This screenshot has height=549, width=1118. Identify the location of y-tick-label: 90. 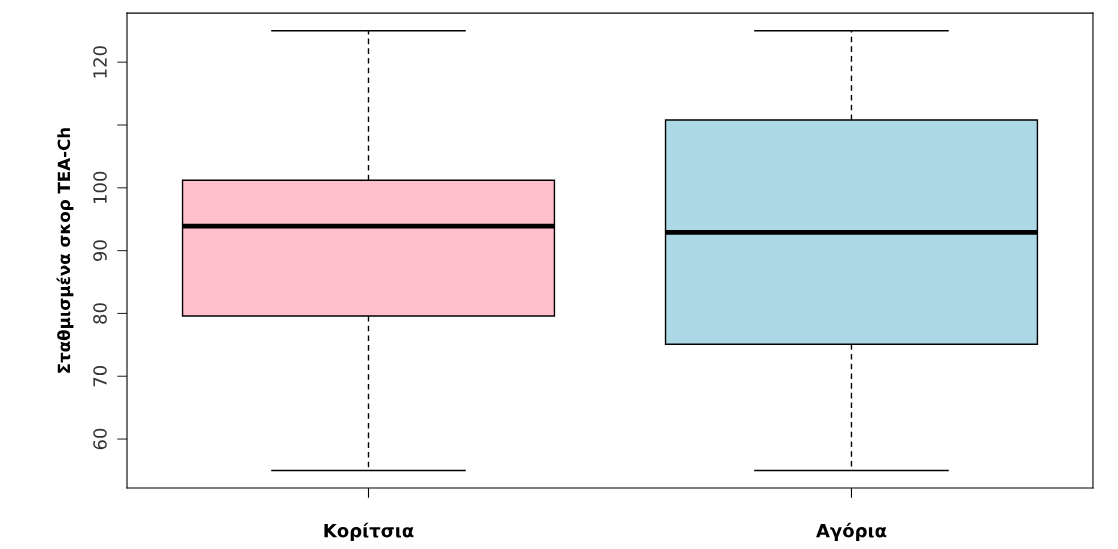
(100, 250).